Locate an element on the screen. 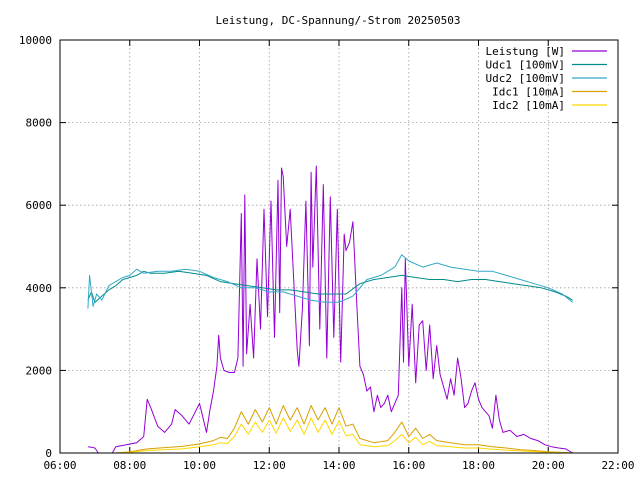  y-tick-label: 6000 is located at coordinates (39, 205).